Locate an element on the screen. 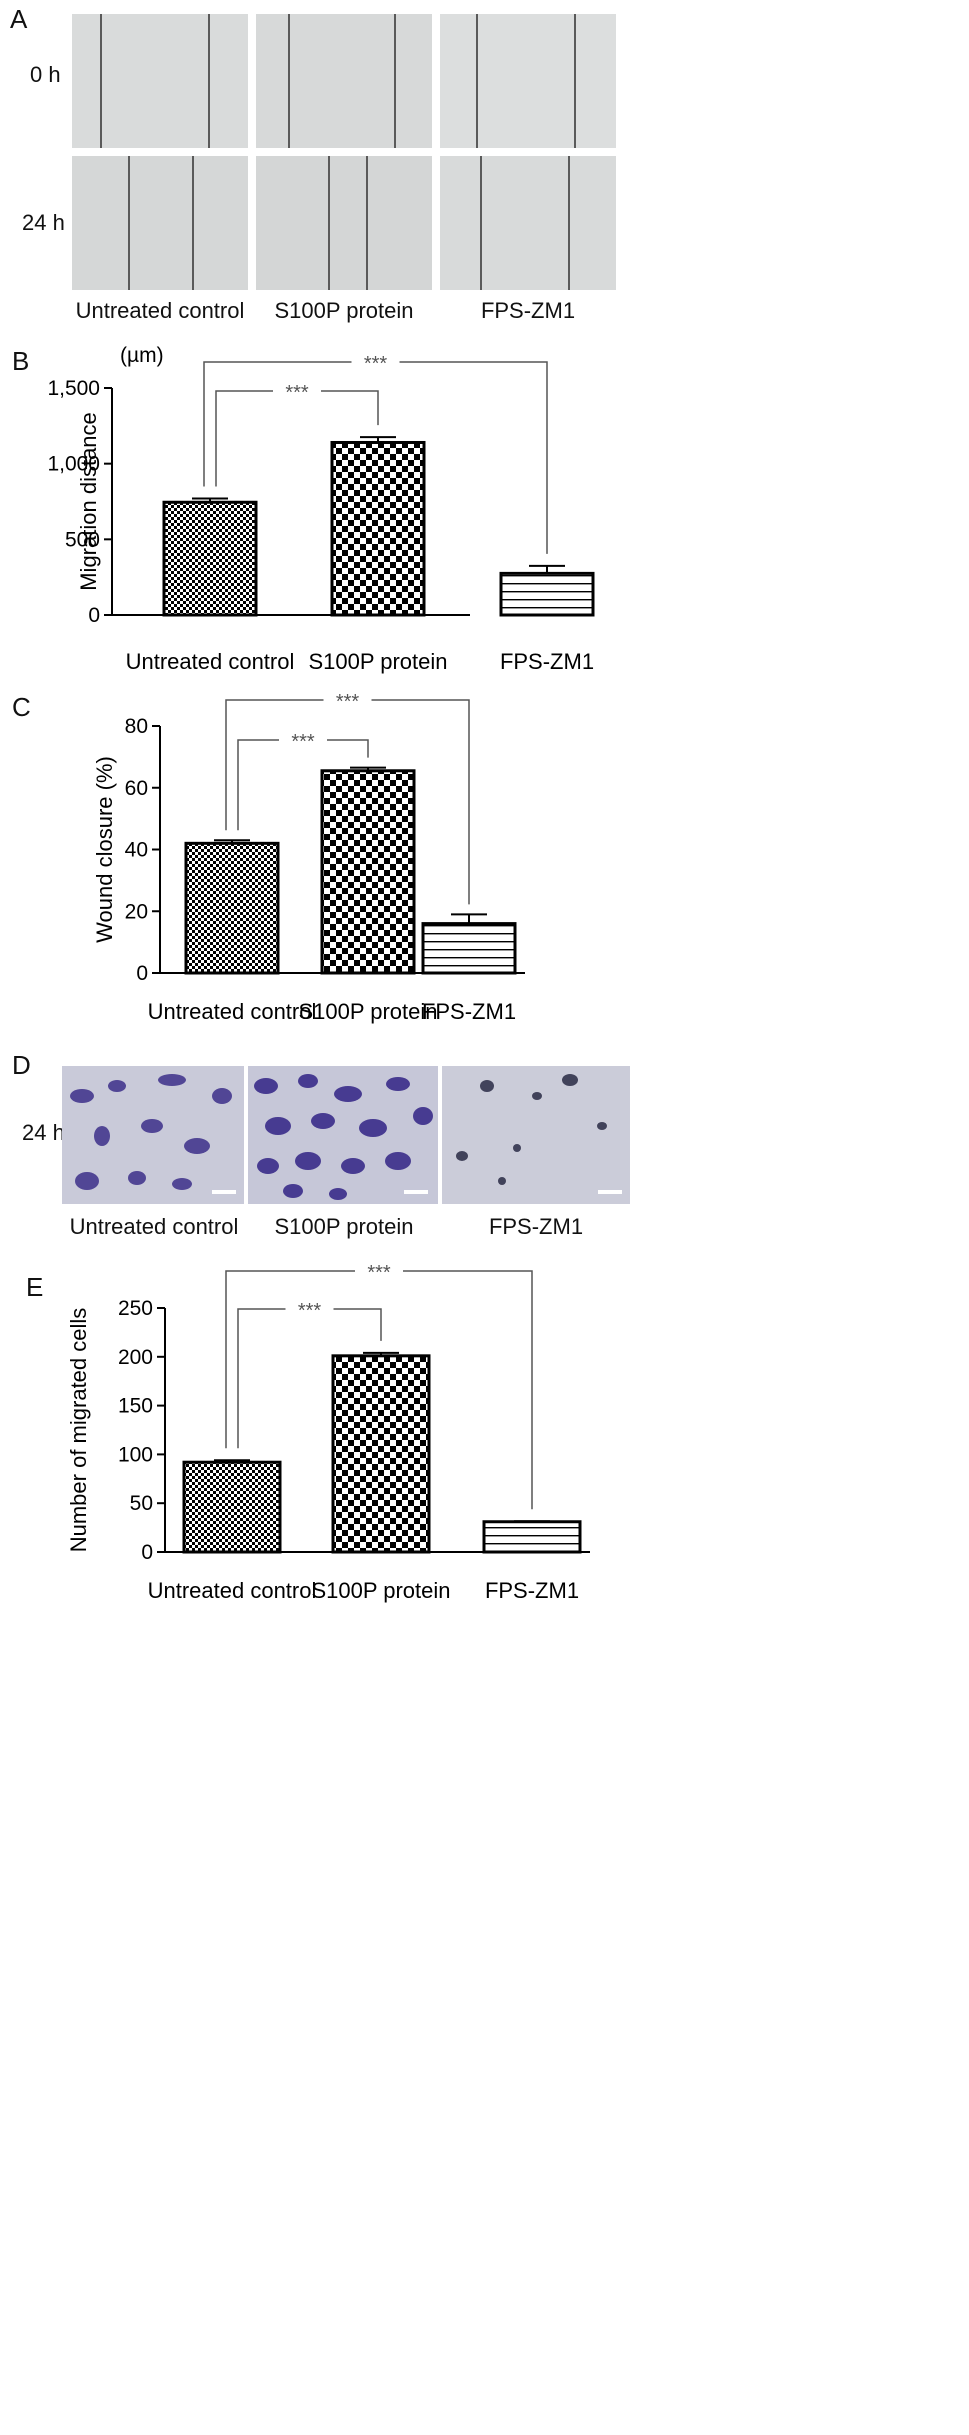 This screenshot has width=969, height=2435. micrograph-untreated-0h is located at coordinates (160, 81).